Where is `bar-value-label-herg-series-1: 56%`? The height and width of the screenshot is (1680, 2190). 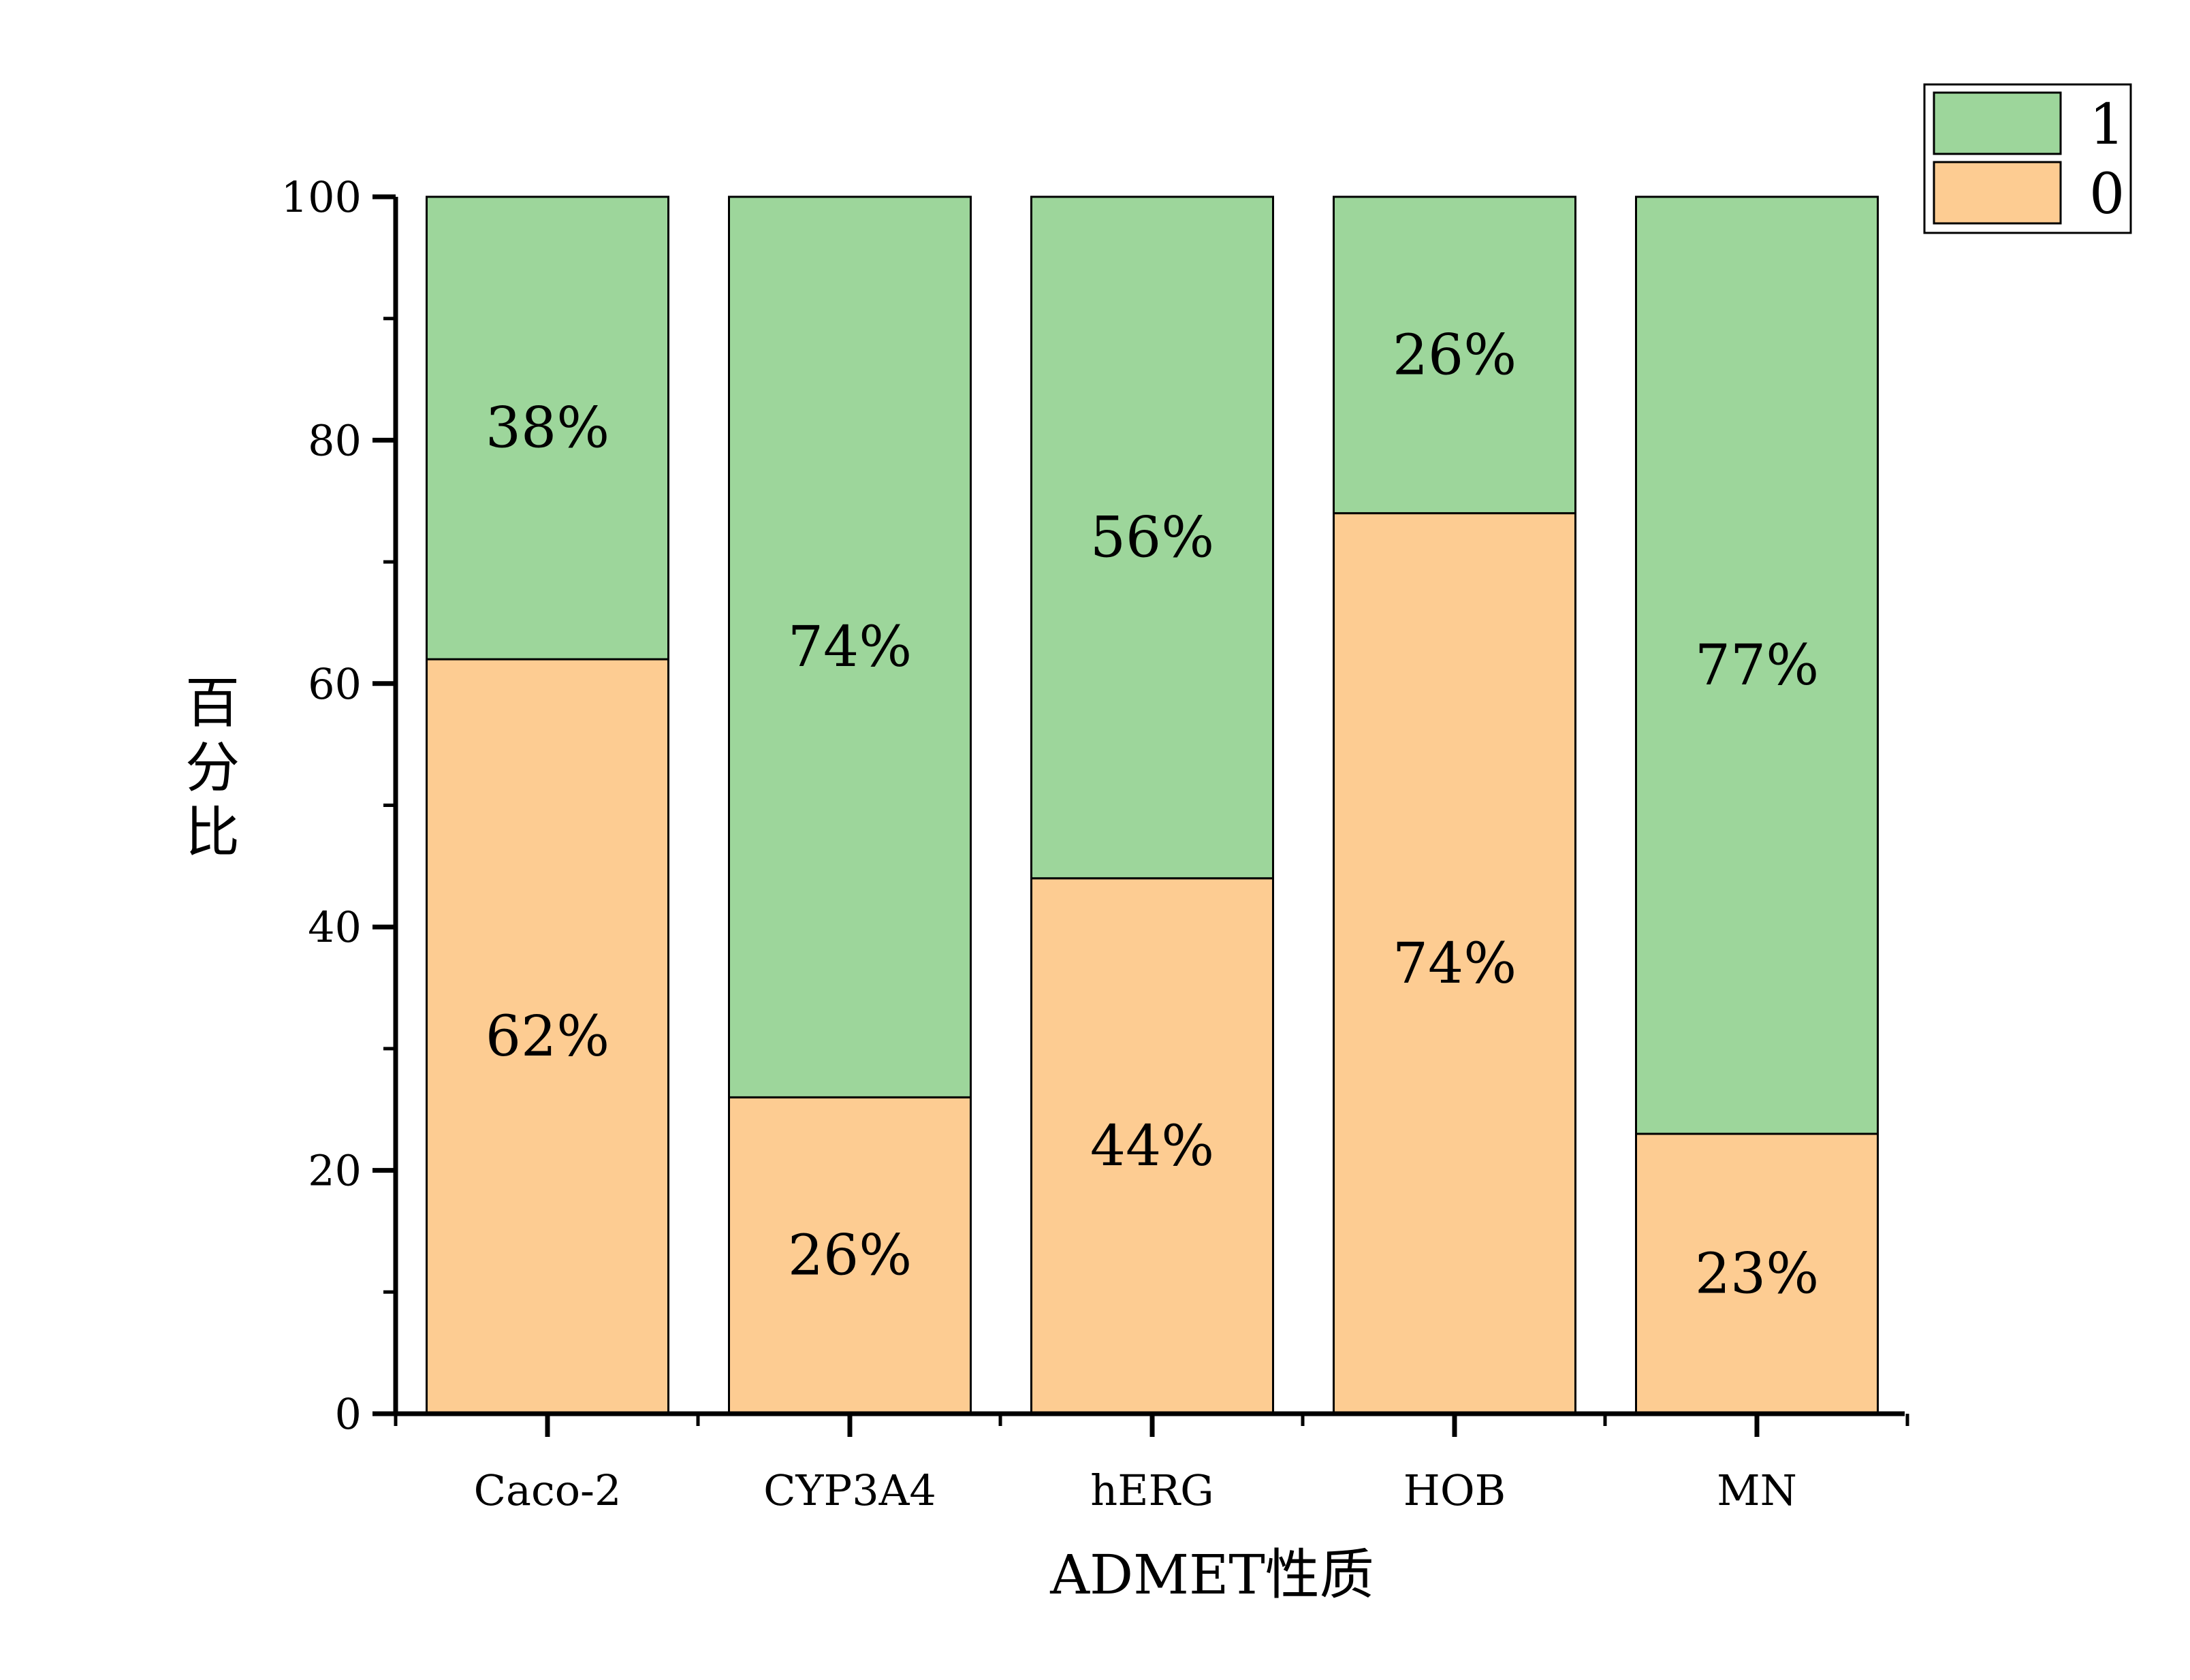 bar-value-label-herg-series-1: 56% is located at coordinates (1152, 537).